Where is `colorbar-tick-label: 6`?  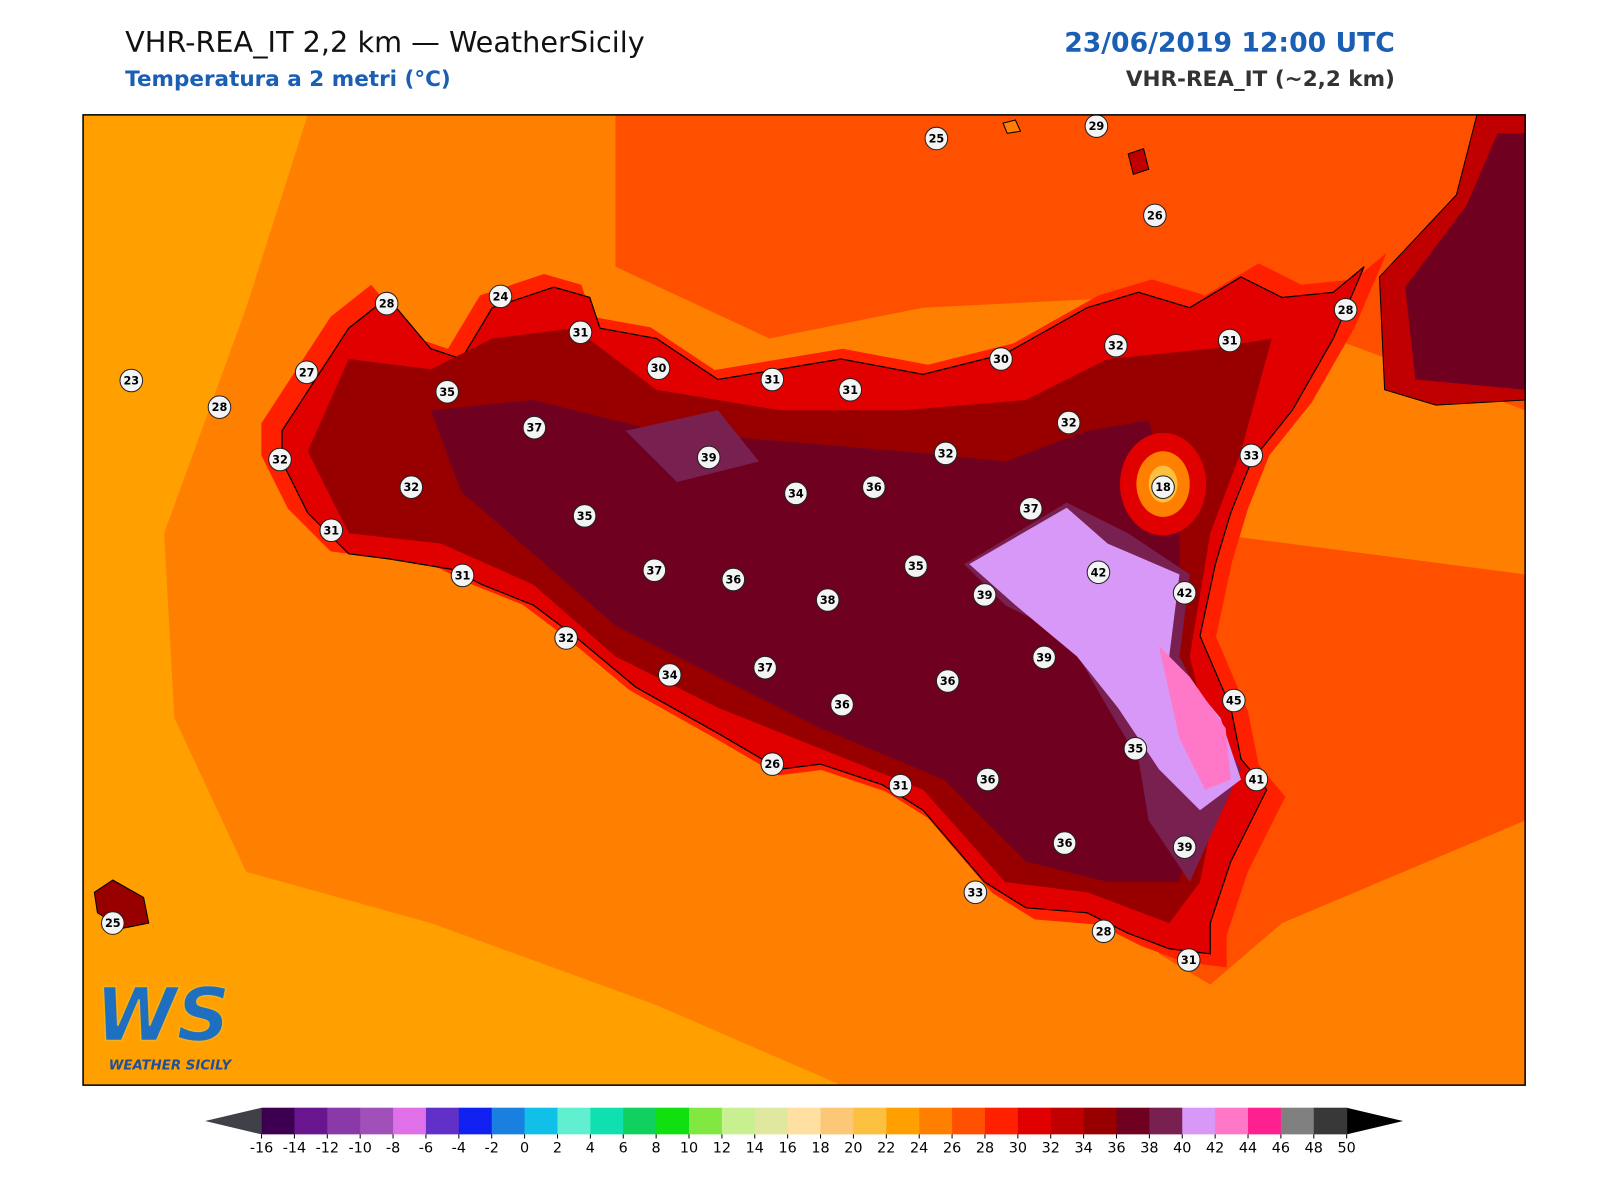
colorbar-tick-label: 6 is located at coordinates (623, 1149).